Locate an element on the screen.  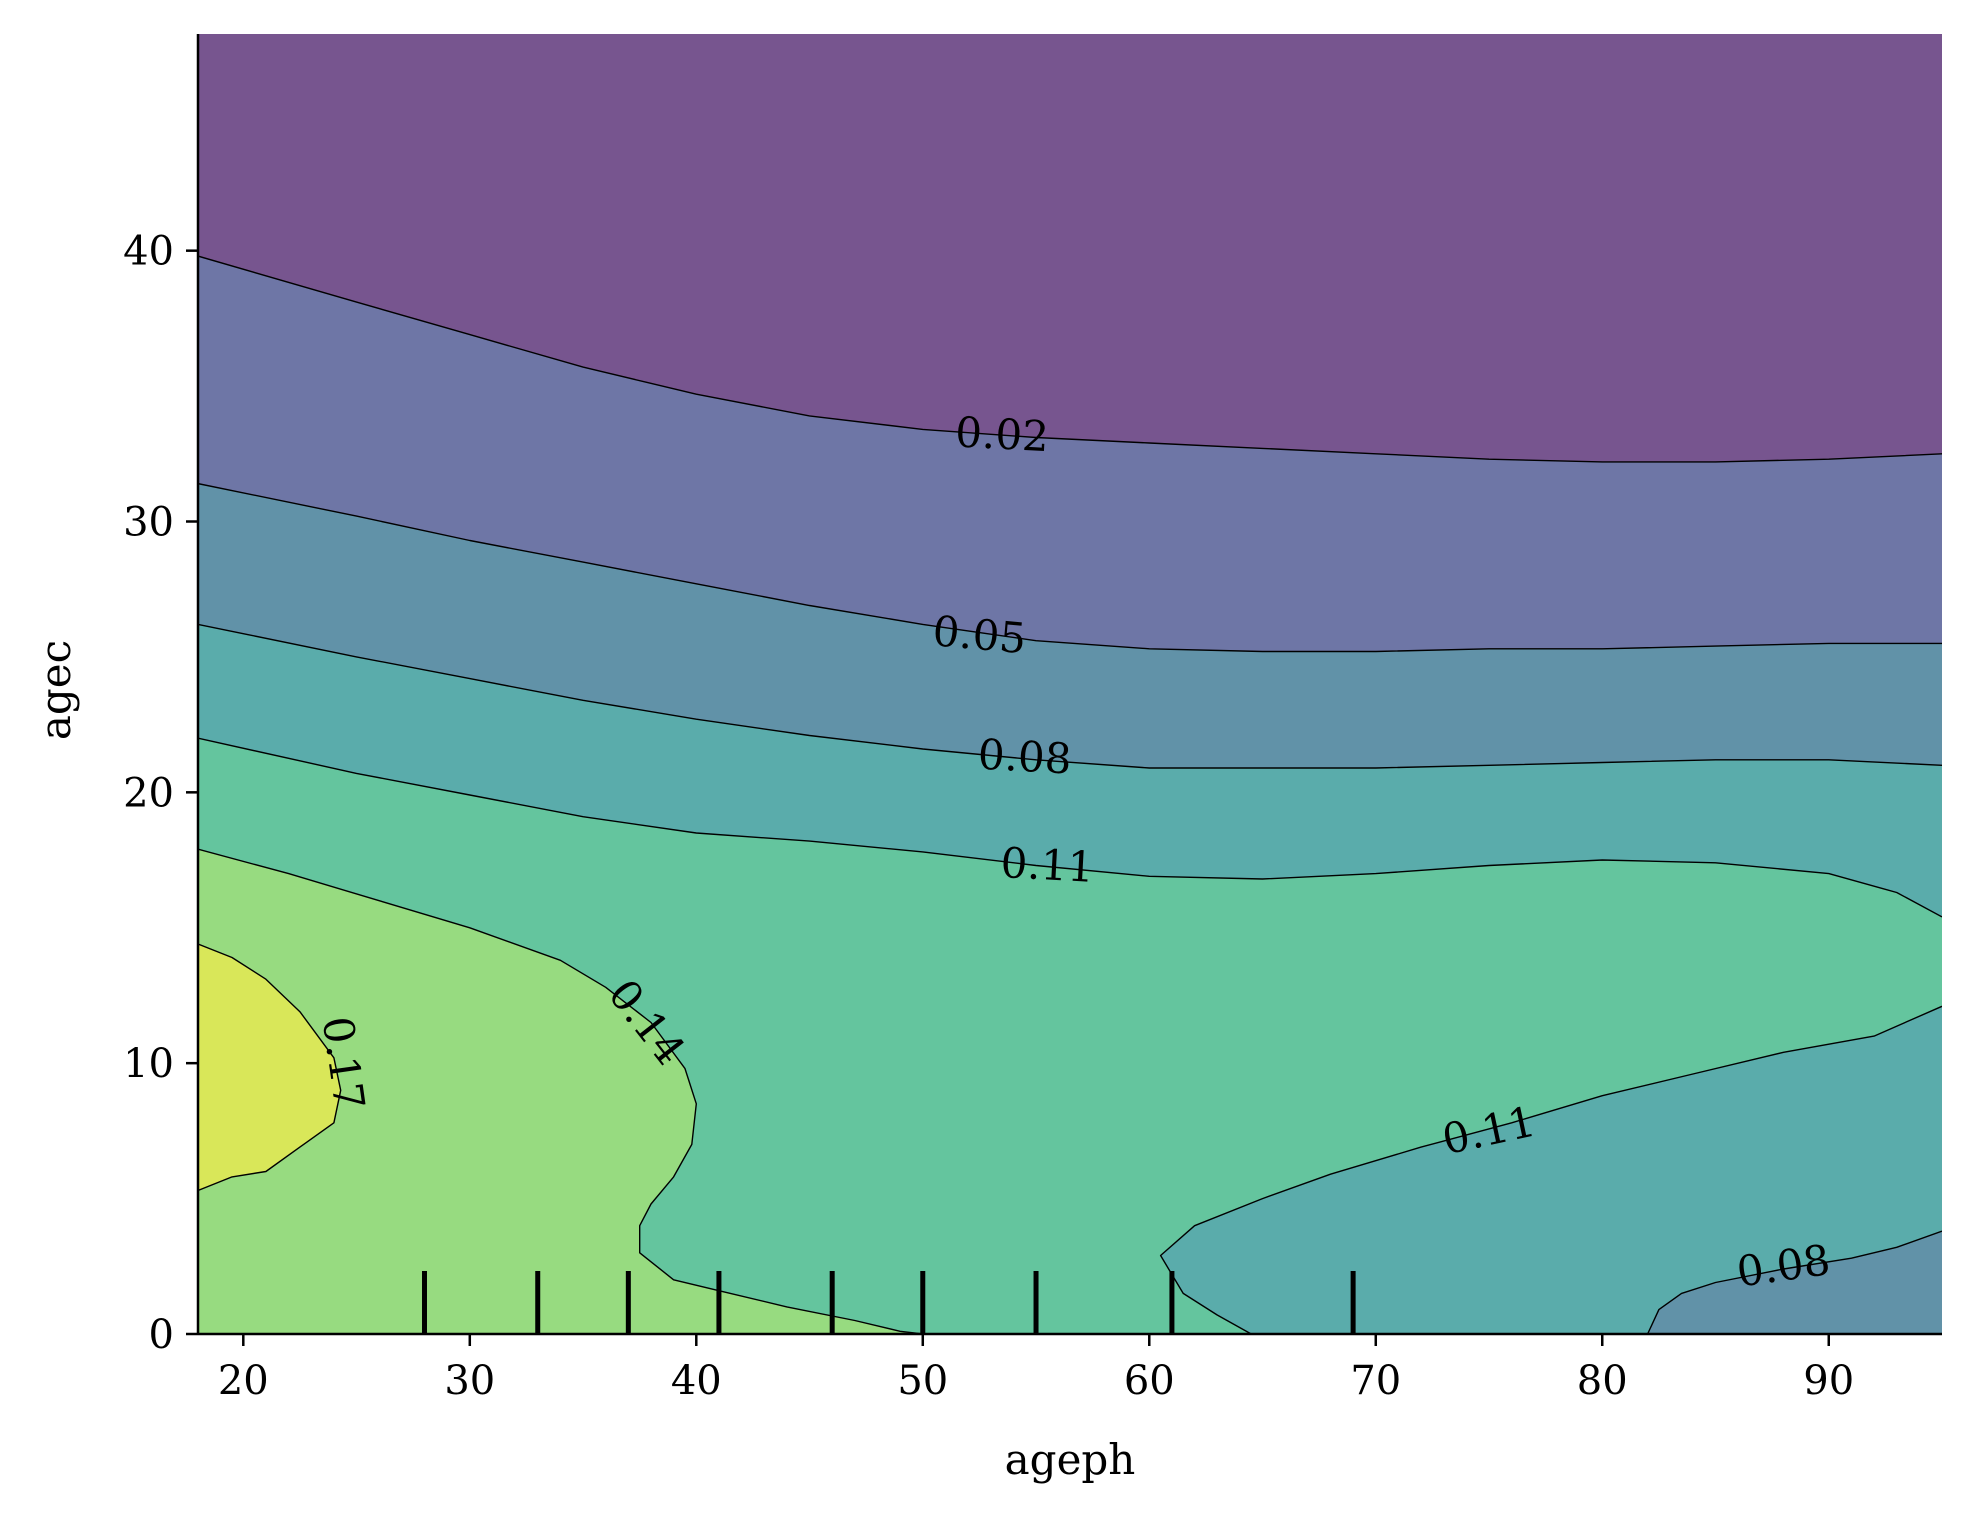
band-0.08-0.11-lower is located at coordinates (1551, 1170).